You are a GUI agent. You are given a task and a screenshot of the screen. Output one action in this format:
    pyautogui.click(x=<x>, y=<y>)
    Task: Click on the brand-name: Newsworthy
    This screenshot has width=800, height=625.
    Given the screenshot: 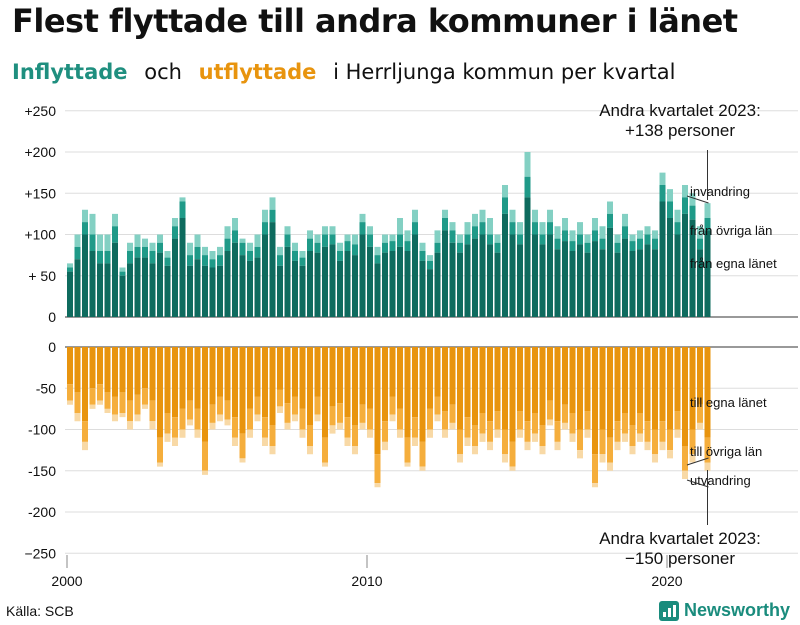 What is the action you would take?
    pyautogui.click(x=736, y=610)
    